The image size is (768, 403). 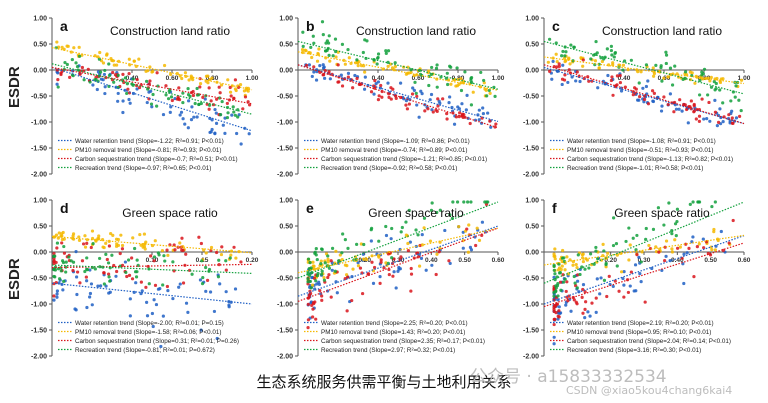 What do you see at coordinates (532, 227) in the screenshot?
I see `y-tick-label-f: 0.50` at bounding box center [532, 227].